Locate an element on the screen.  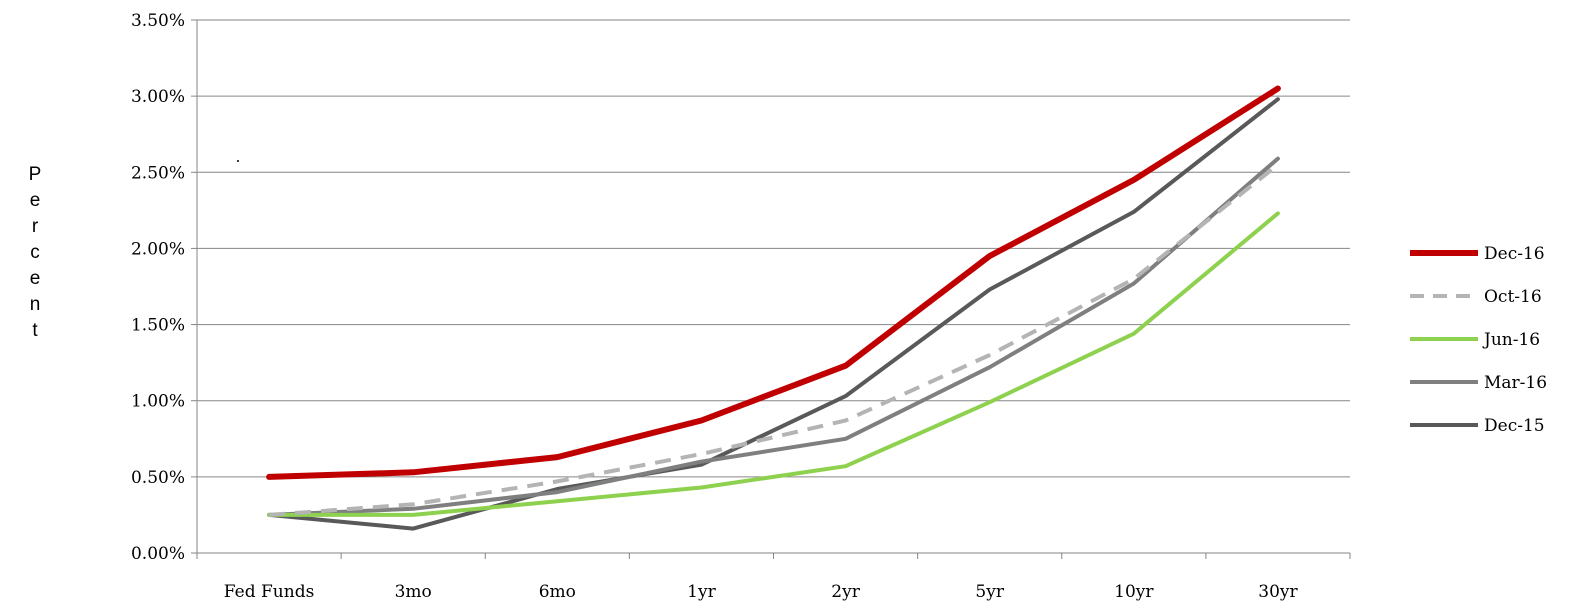
y-axis-label-letter: t is located at coordinates (35, 330).